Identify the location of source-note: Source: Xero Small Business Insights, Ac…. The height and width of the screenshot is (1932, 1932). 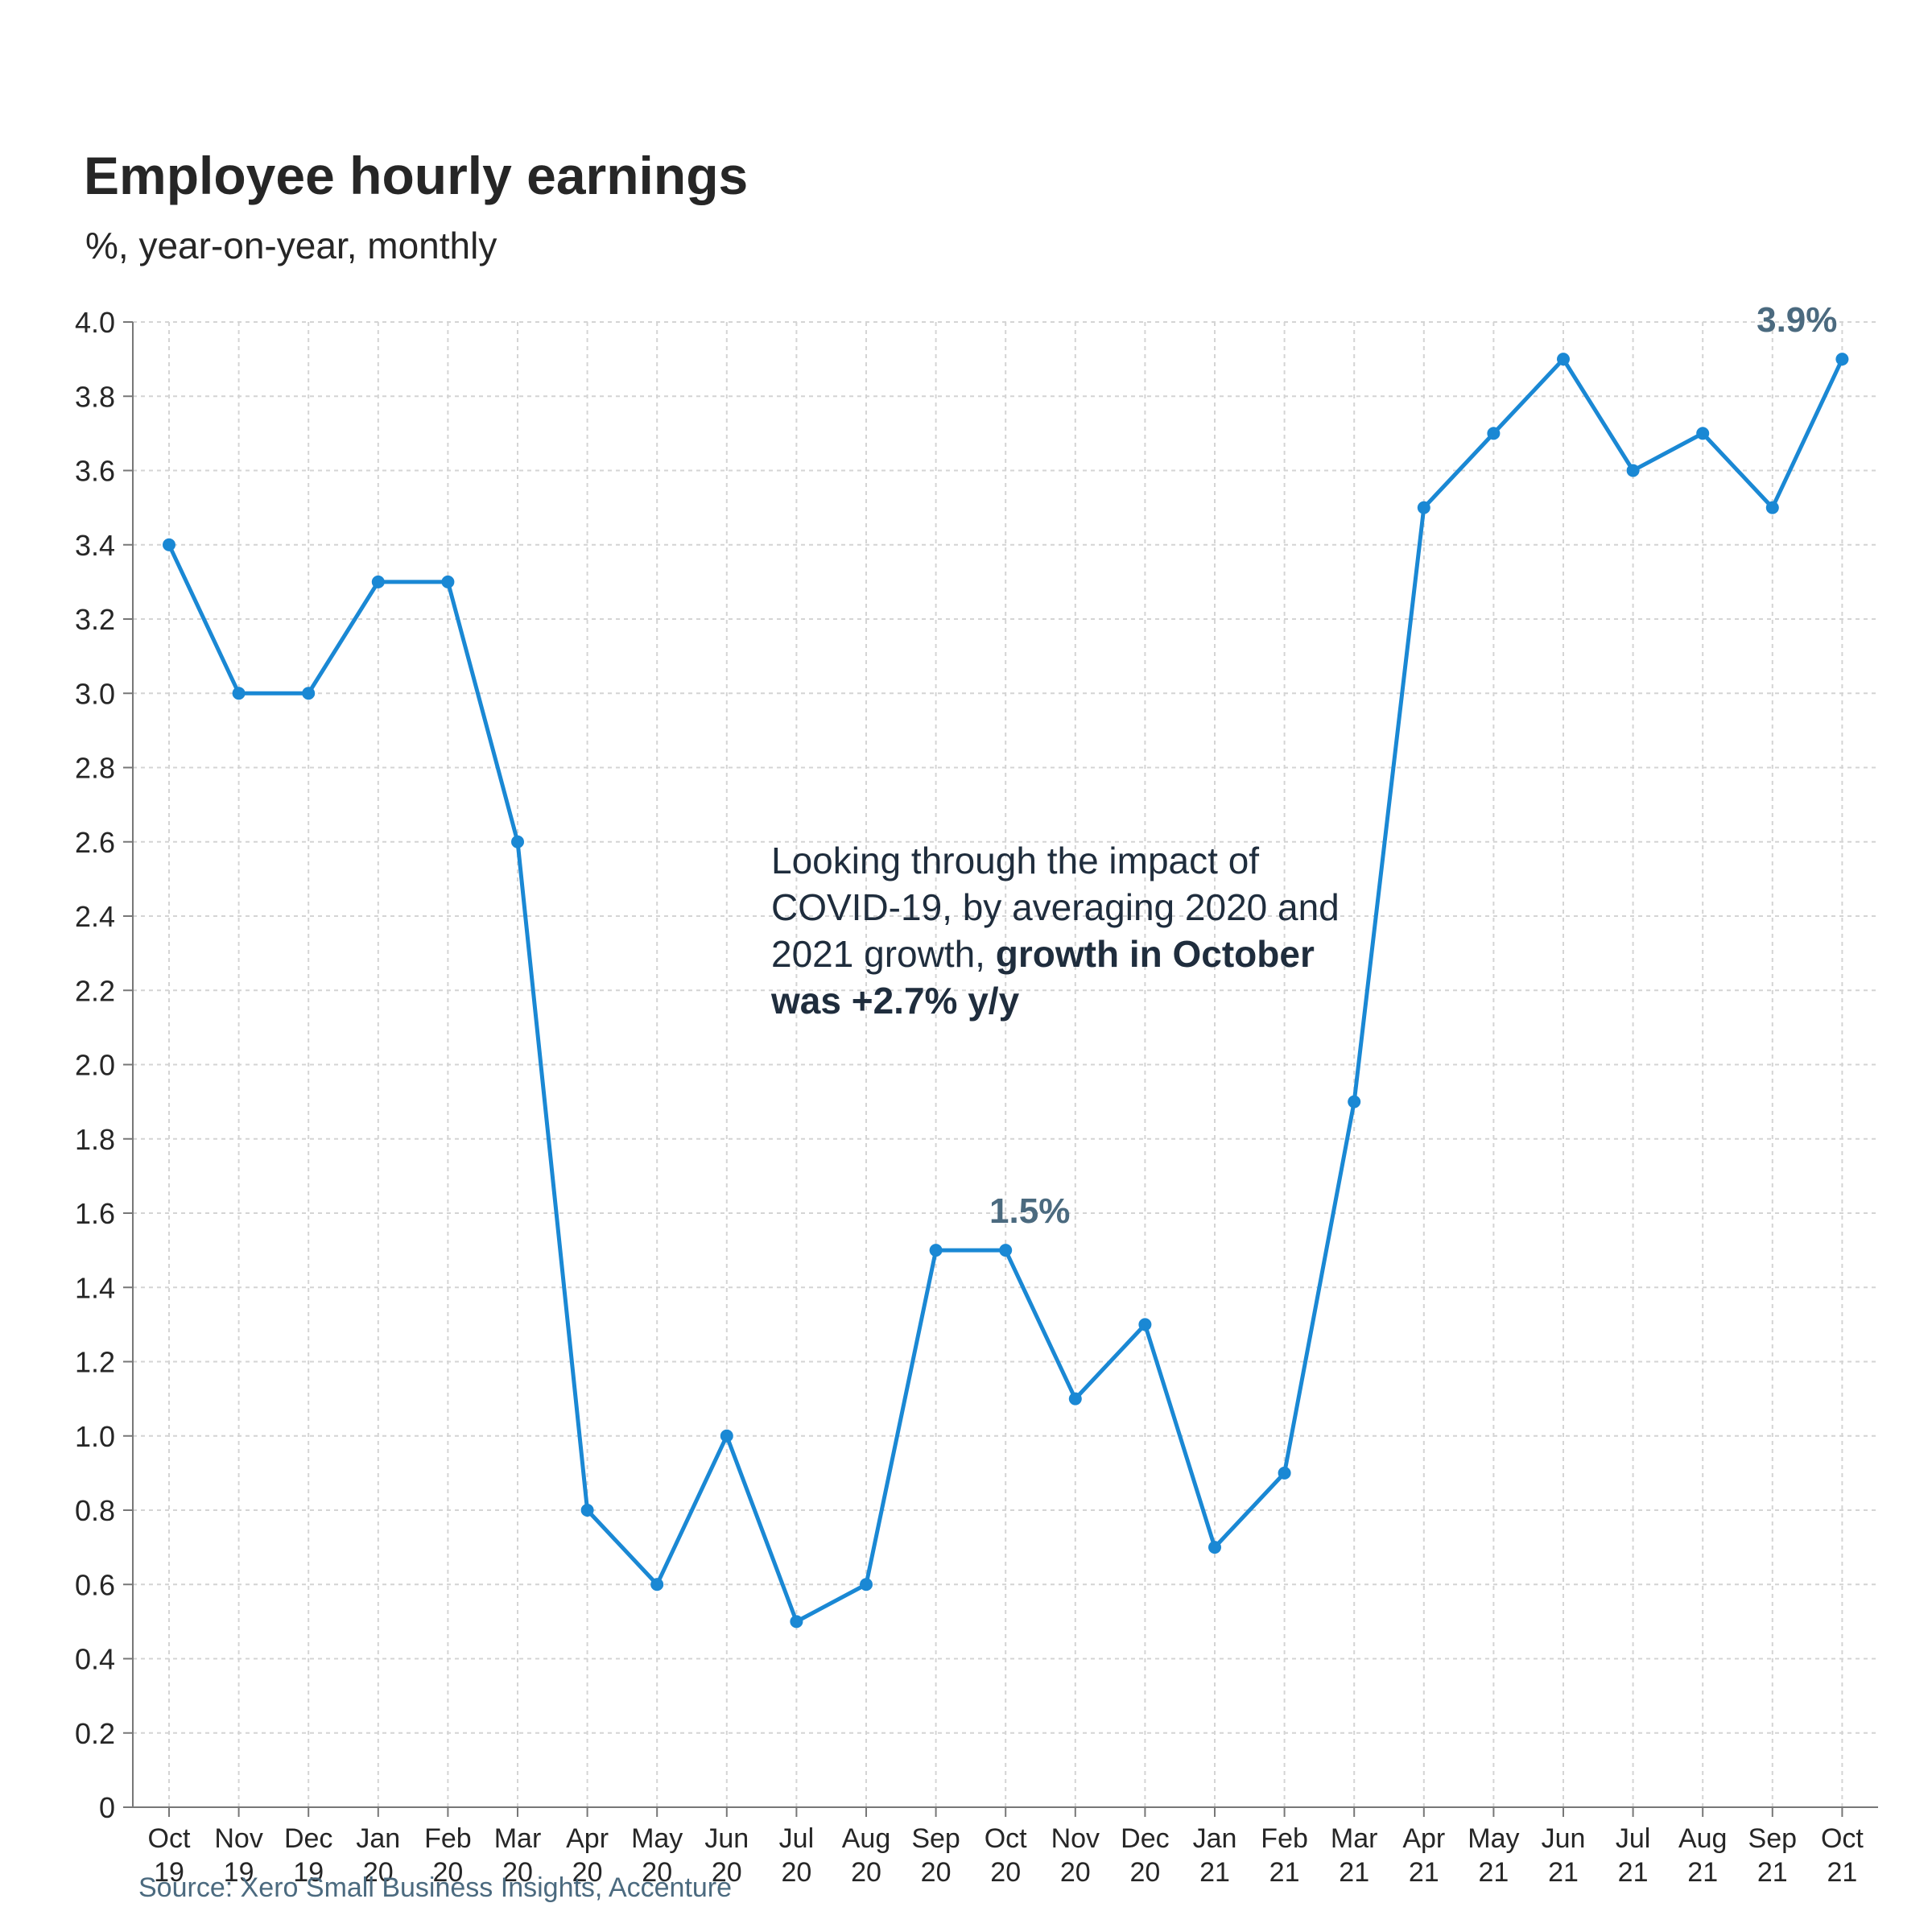
(435, 1887).